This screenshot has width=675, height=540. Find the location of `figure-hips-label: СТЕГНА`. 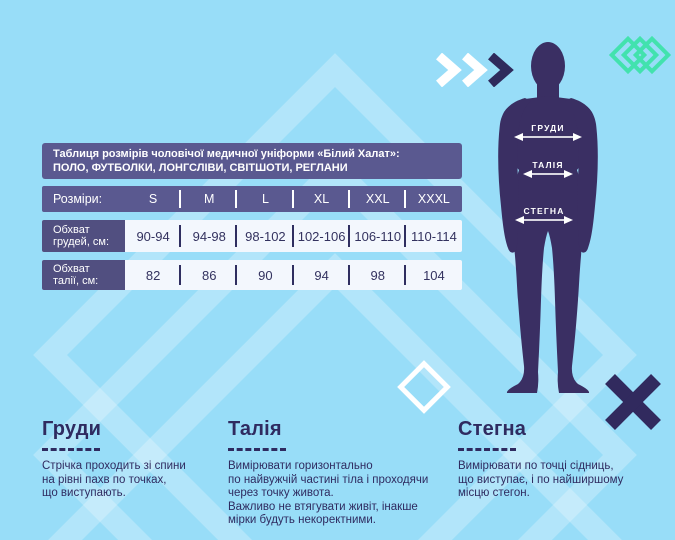

figure-hips-label: СТЕГНА is located at coordinates (543, 211).